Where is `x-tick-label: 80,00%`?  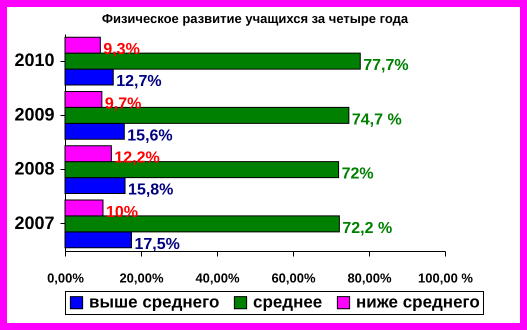 x-tick-label: 80,00% is located at coordinates (369, 278).